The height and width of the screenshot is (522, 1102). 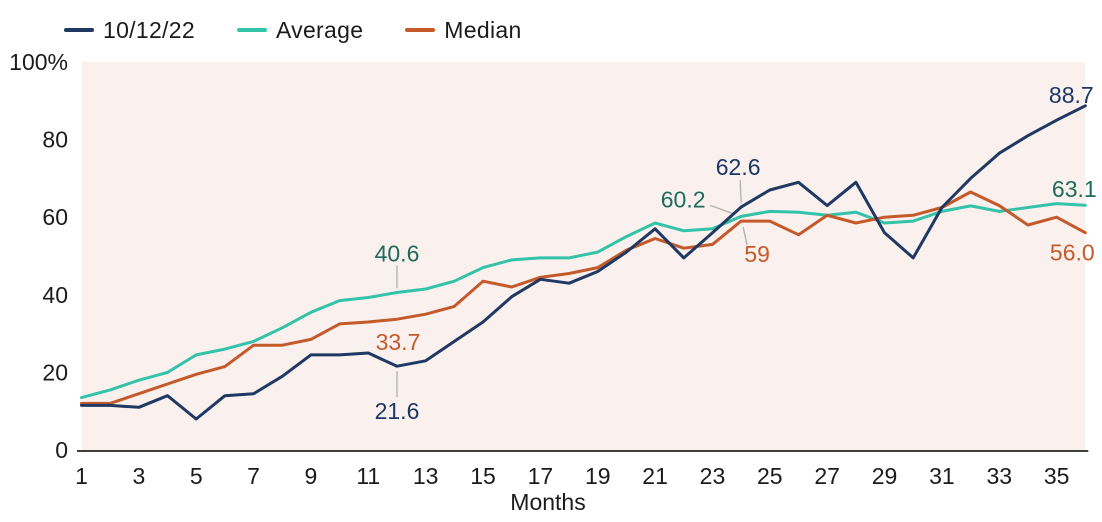 I want to click on legend-item-median: Median, so click(x=463, y=30).